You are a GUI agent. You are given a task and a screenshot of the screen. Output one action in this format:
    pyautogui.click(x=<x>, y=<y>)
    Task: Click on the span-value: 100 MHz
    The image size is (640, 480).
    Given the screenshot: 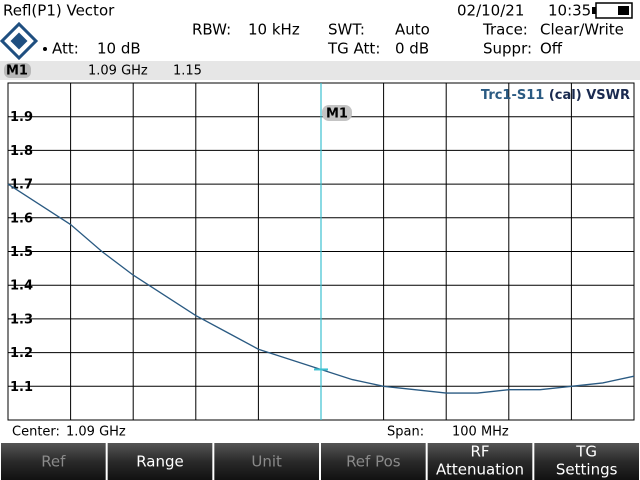 What is the action you would take?
    pyautogui.click(x=480, y=432)
    